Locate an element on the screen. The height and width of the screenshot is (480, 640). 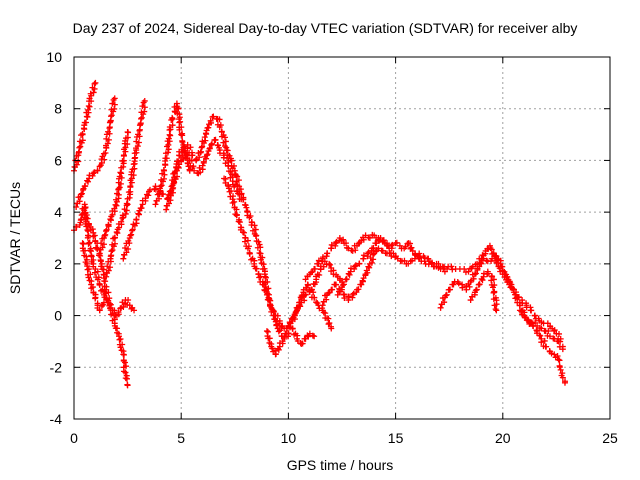
x-tick-label: 10 is located at coordinates (289, 438).